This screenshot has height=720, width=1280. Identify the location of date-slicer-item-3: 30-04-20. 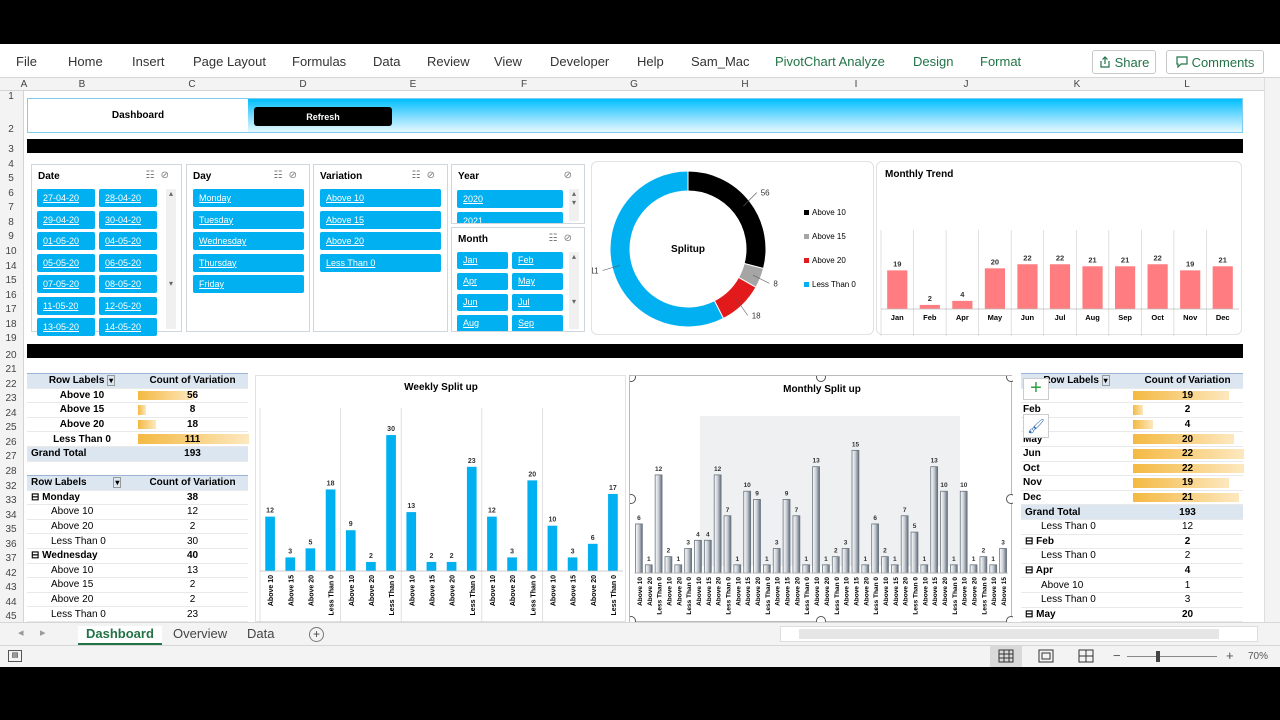
(128, 219).